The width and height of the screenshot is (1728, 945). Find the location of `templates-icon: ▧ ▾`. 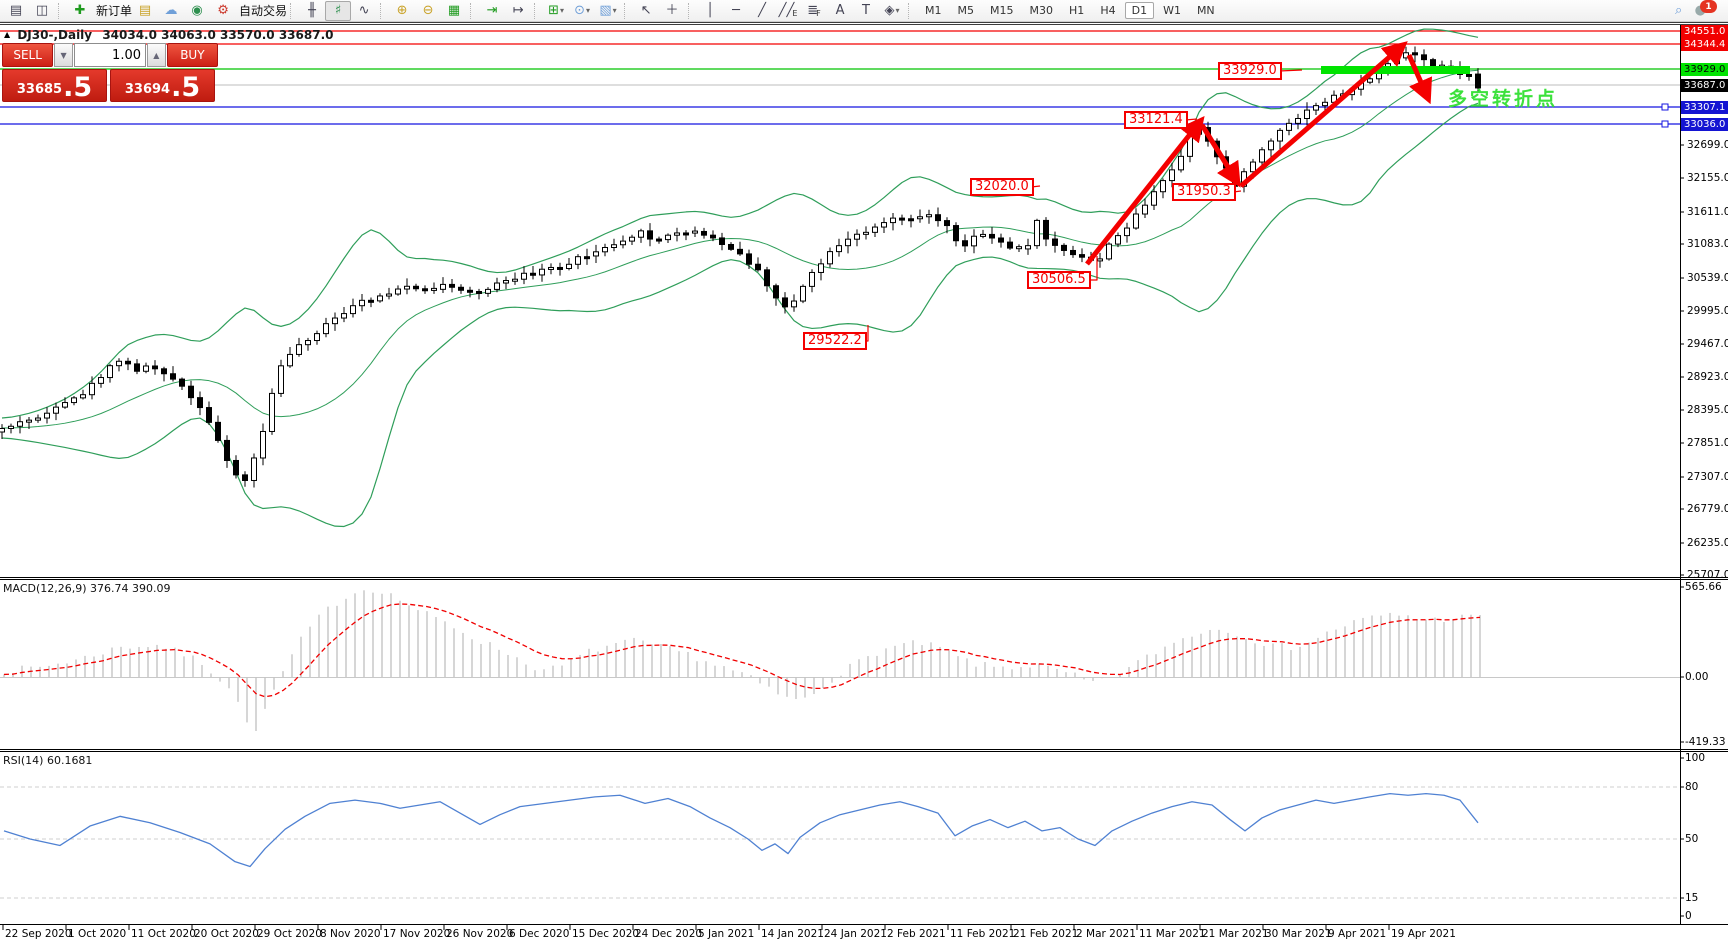

templates-icon: ▧ ▾ is located at coordinates (608, 11).